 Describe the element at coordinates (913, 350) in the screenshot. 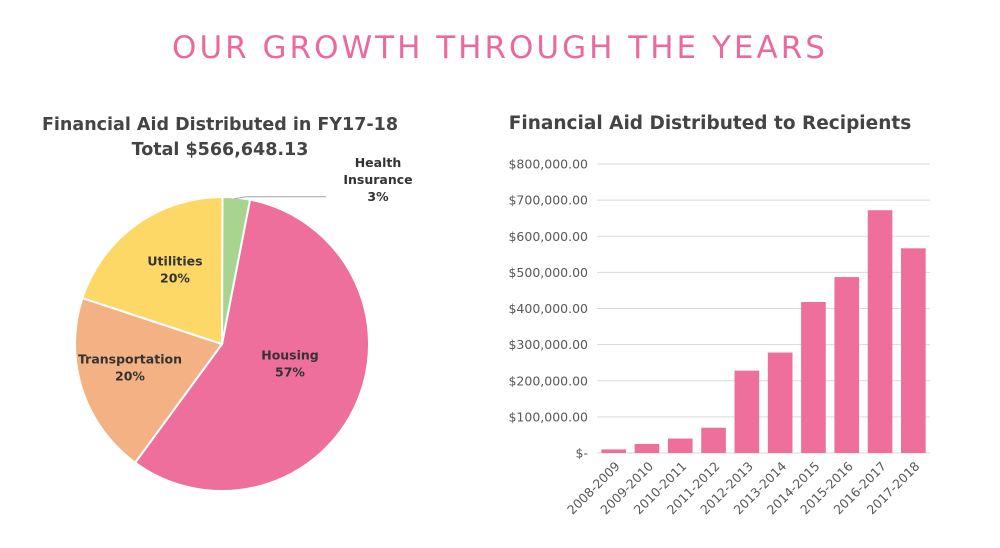

I see `bar-2017-2018` at that location.